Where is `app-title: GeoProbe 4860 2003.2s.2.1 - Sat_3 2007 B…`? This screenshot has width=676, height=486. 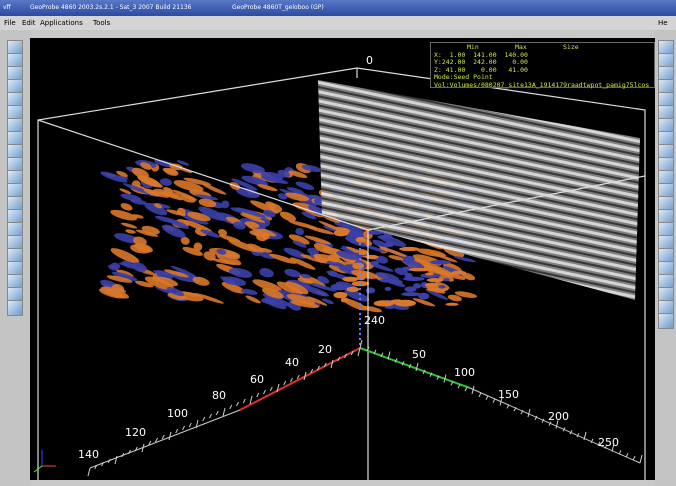
app-title: GeoProbe 4860 2003.2s.2.1 - Sat_3 2007 B… is located at coordinates (111, 7).